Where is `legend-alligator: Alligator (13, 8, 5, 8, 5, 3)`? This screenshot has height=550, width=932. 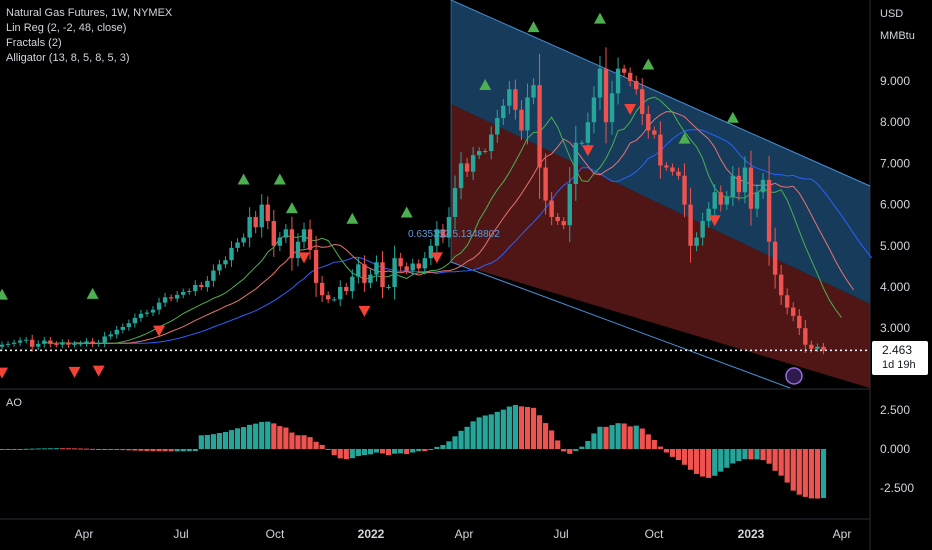 legend-alligator: Alligator (13, 8, 5, 8, 5, 3) is located at coordinates (68, 58).